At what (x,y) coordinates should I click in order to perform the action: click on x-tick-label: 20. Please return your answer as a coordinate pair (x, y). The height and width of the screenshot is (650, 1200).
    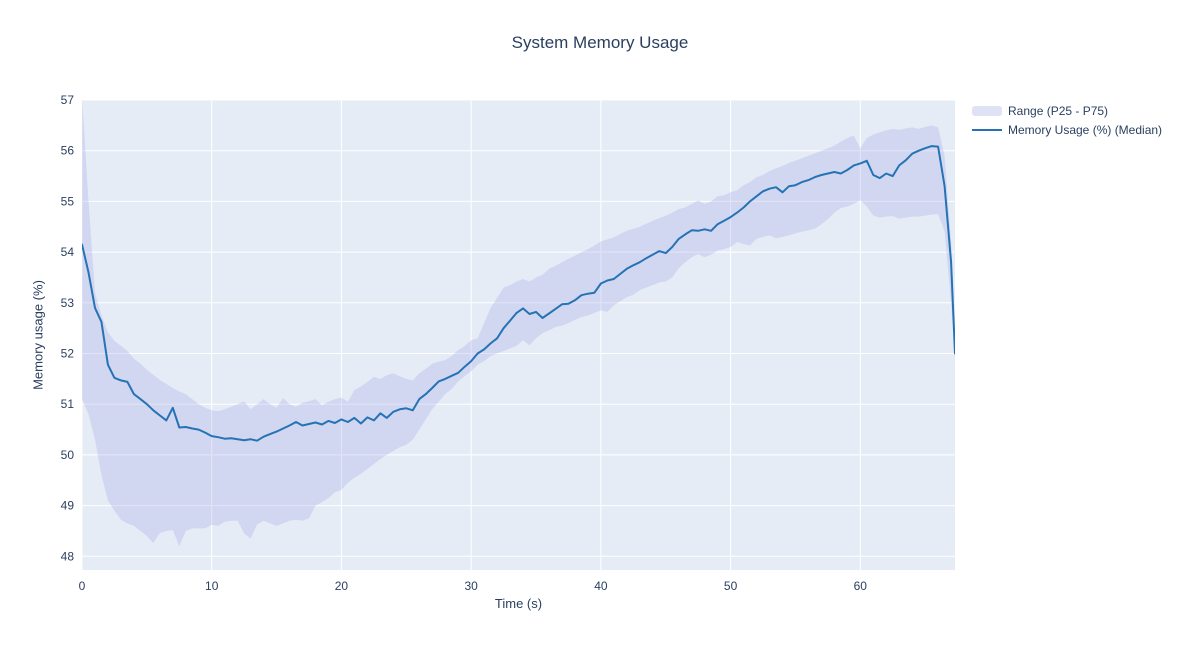
    Looking at the image, I should click on (342, 586).